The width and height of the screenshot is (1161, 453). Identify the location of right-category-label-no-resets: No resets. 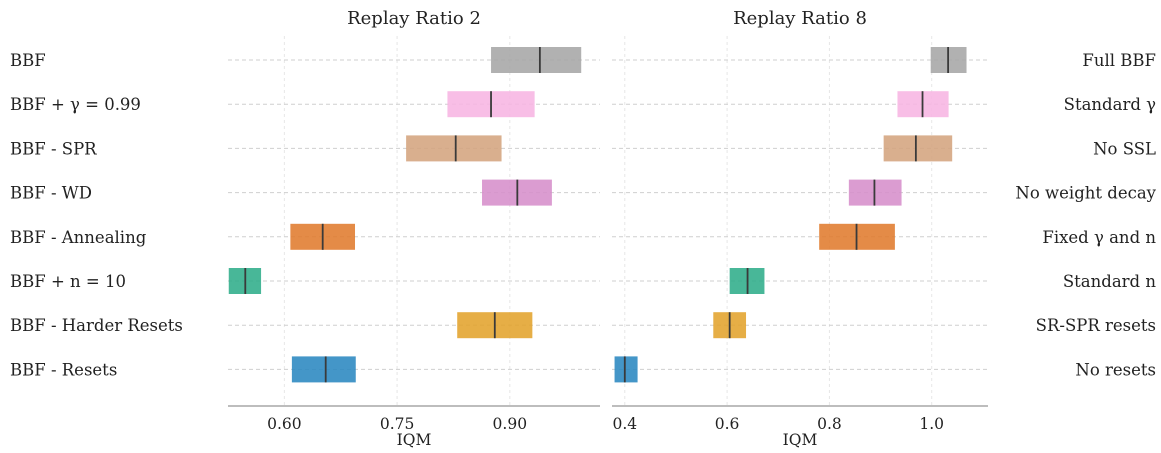
(1115, 369).